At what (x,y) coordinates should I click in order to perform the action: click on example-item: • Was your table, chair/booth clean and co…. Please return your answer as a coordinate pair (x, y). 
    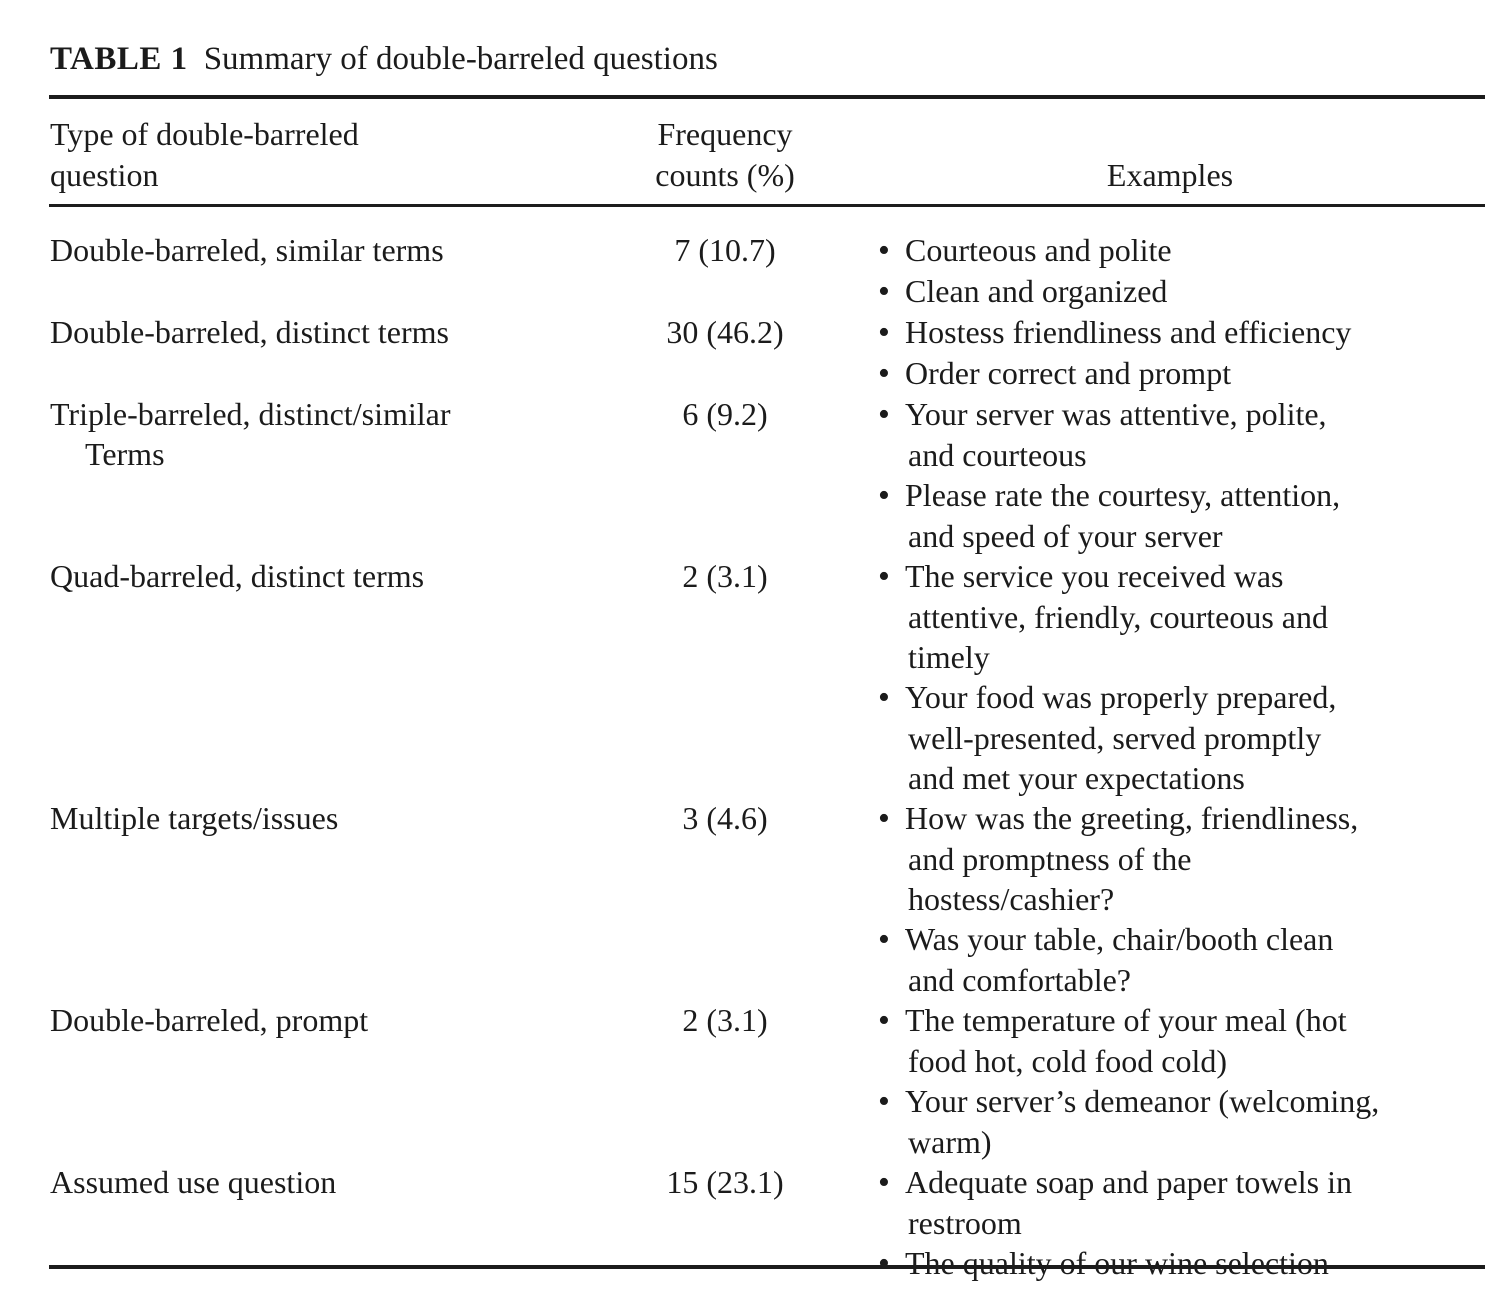
    Looking at the image, I should click on (1170, 959).